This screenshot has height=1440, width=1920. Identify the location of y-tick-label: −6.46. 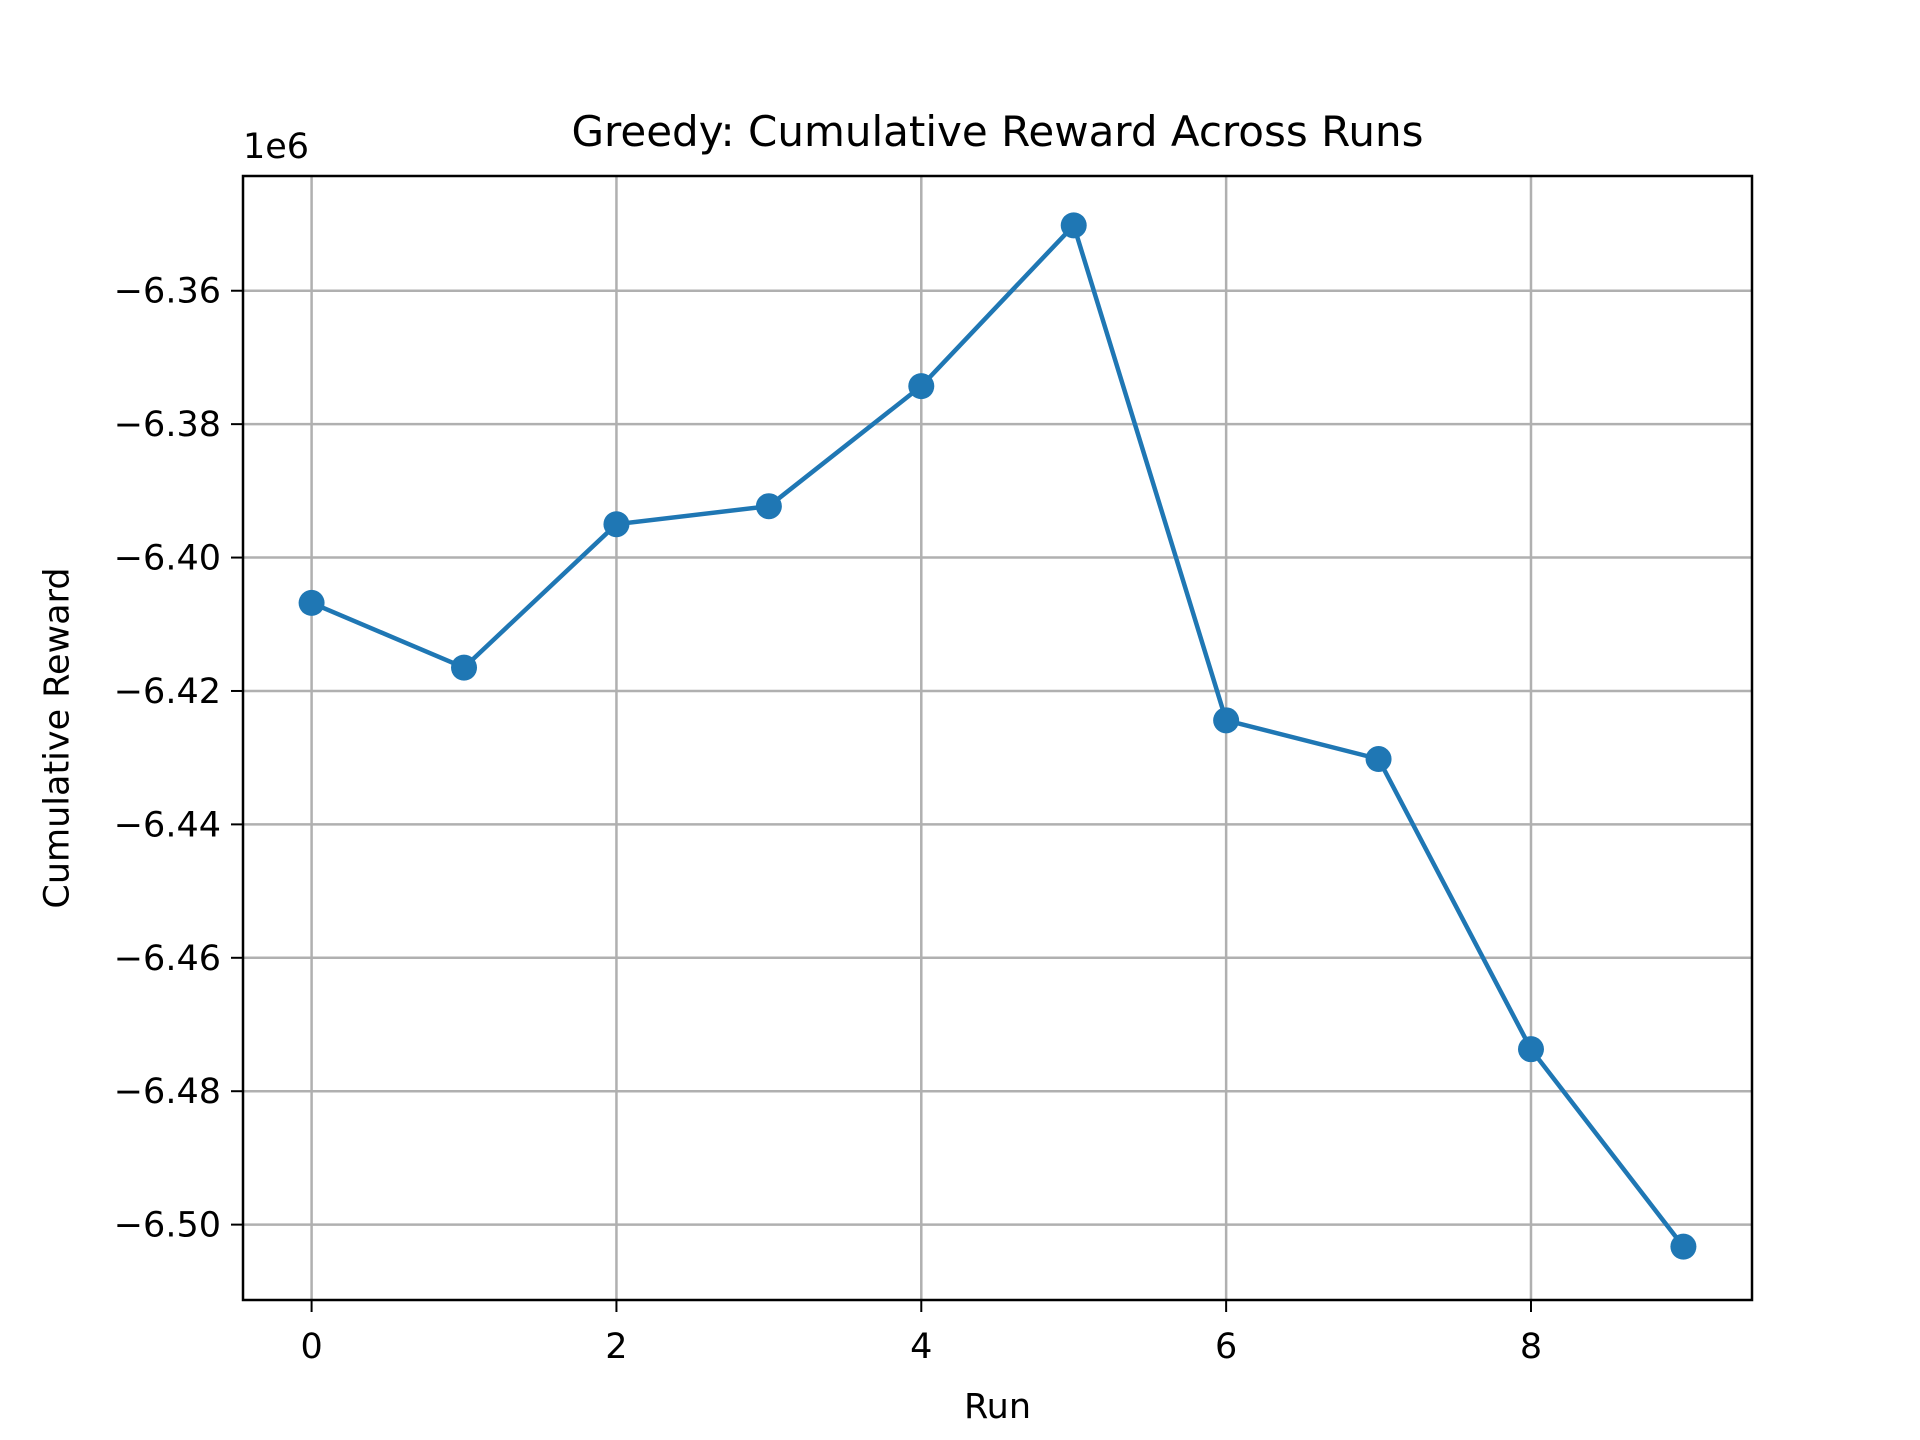
(167, 959).